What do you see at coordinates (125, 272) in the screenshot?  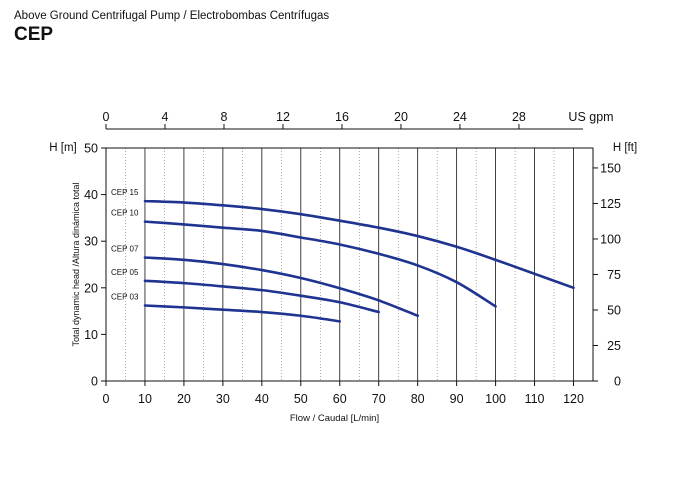 I see `series-label-cep-05: CEP 05` at bounding box center [125, 272].